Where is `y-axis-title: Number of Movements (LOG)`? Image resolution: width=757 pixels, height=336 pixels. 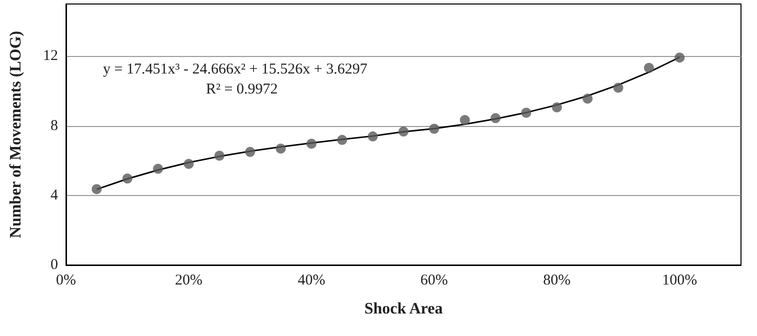
y-axis-title: Number of Movements (LOG) is located at coordinates (16, 134).